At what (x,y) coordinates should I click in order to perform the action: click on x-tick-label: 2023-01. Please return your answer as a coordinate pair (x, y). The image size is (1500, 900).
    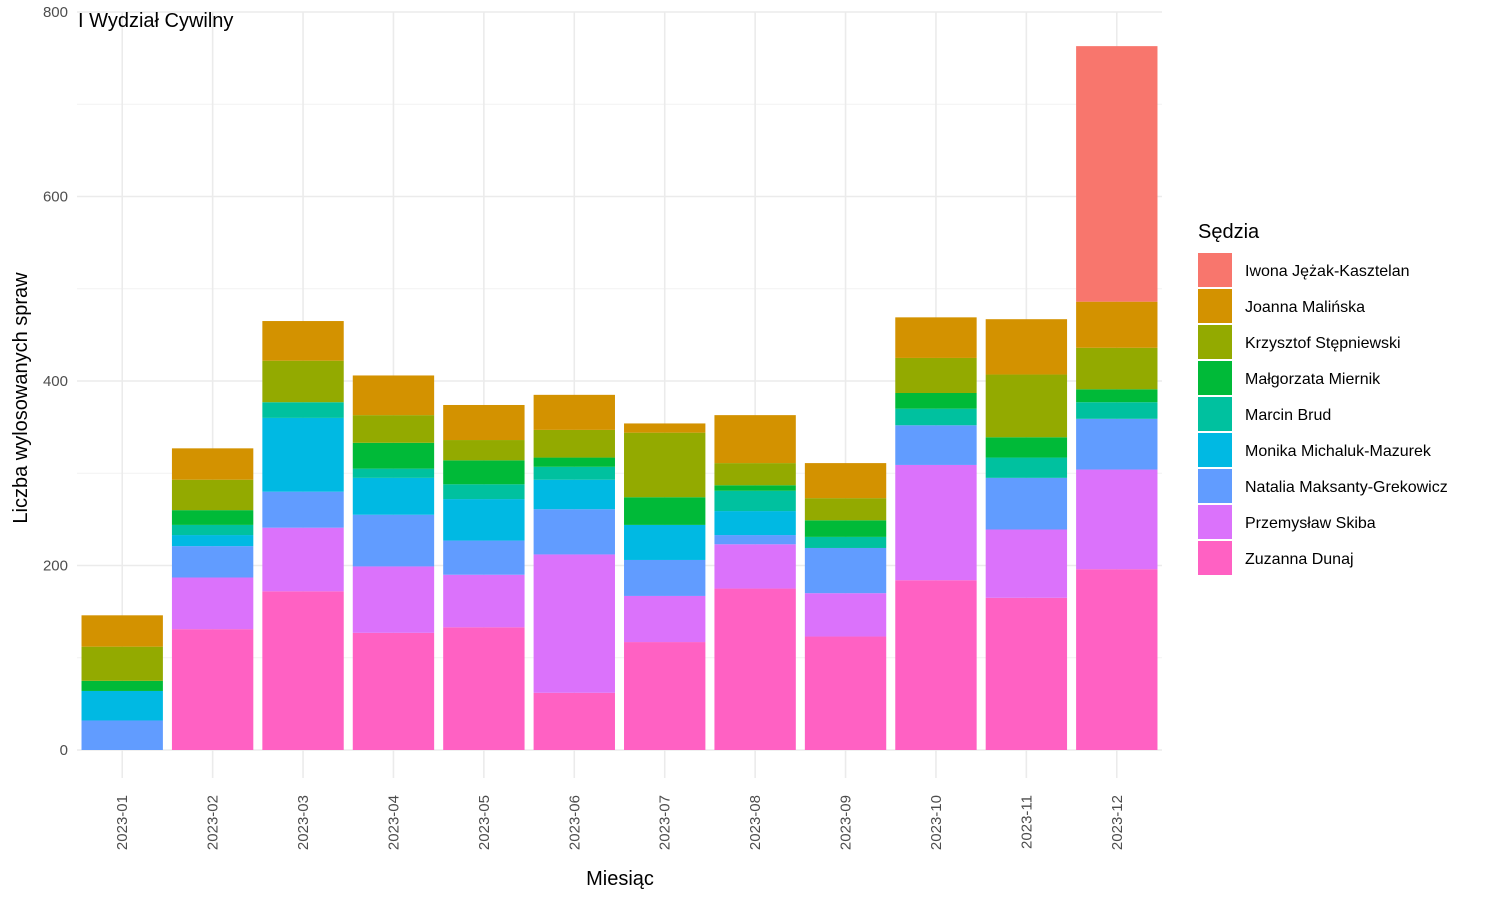
    Looking at the image, I should click on (122, 822).